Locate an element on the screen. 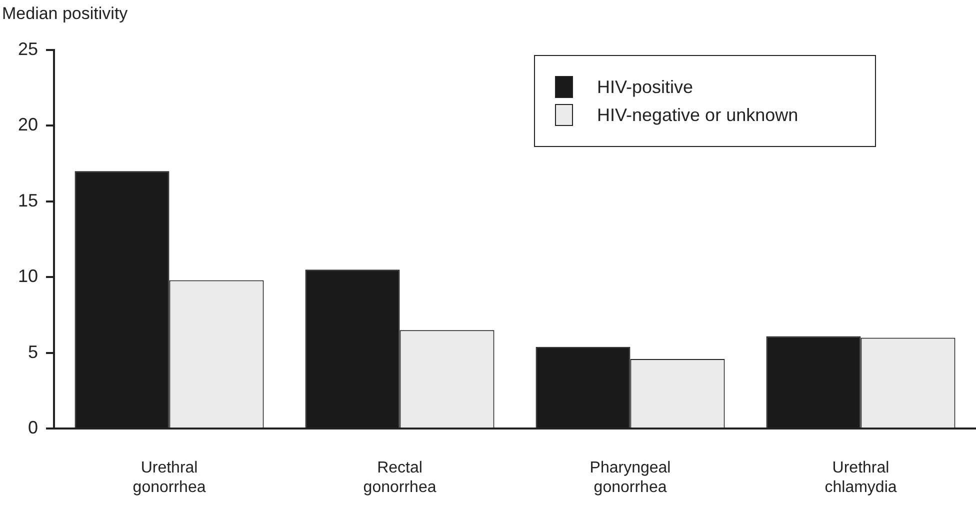 The image size is (976, 527). x-tick-label: Urethral chlamydia is located at coordinates (860, 478).